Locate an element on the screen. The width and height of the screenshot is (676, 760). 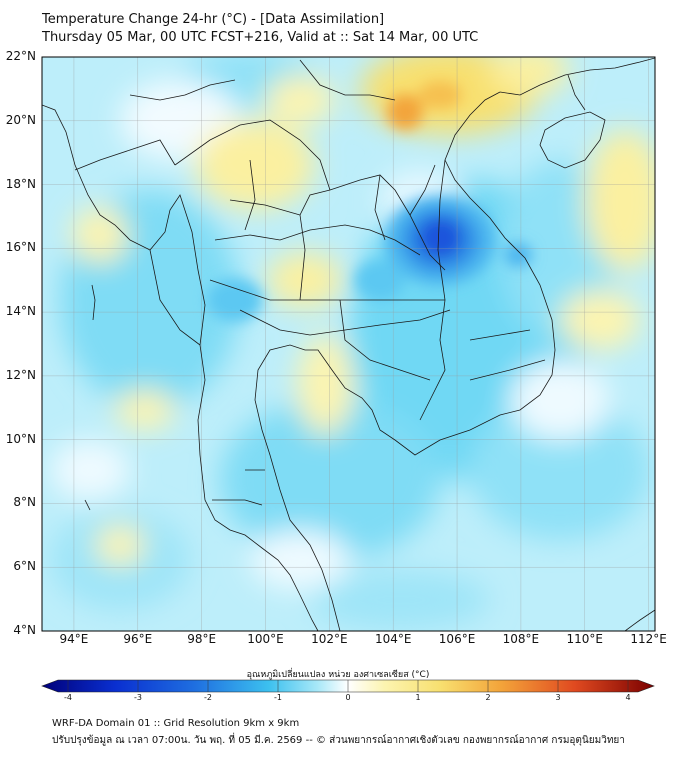
colorbar-tick-label: 4 is located at coordinates (628, 697).